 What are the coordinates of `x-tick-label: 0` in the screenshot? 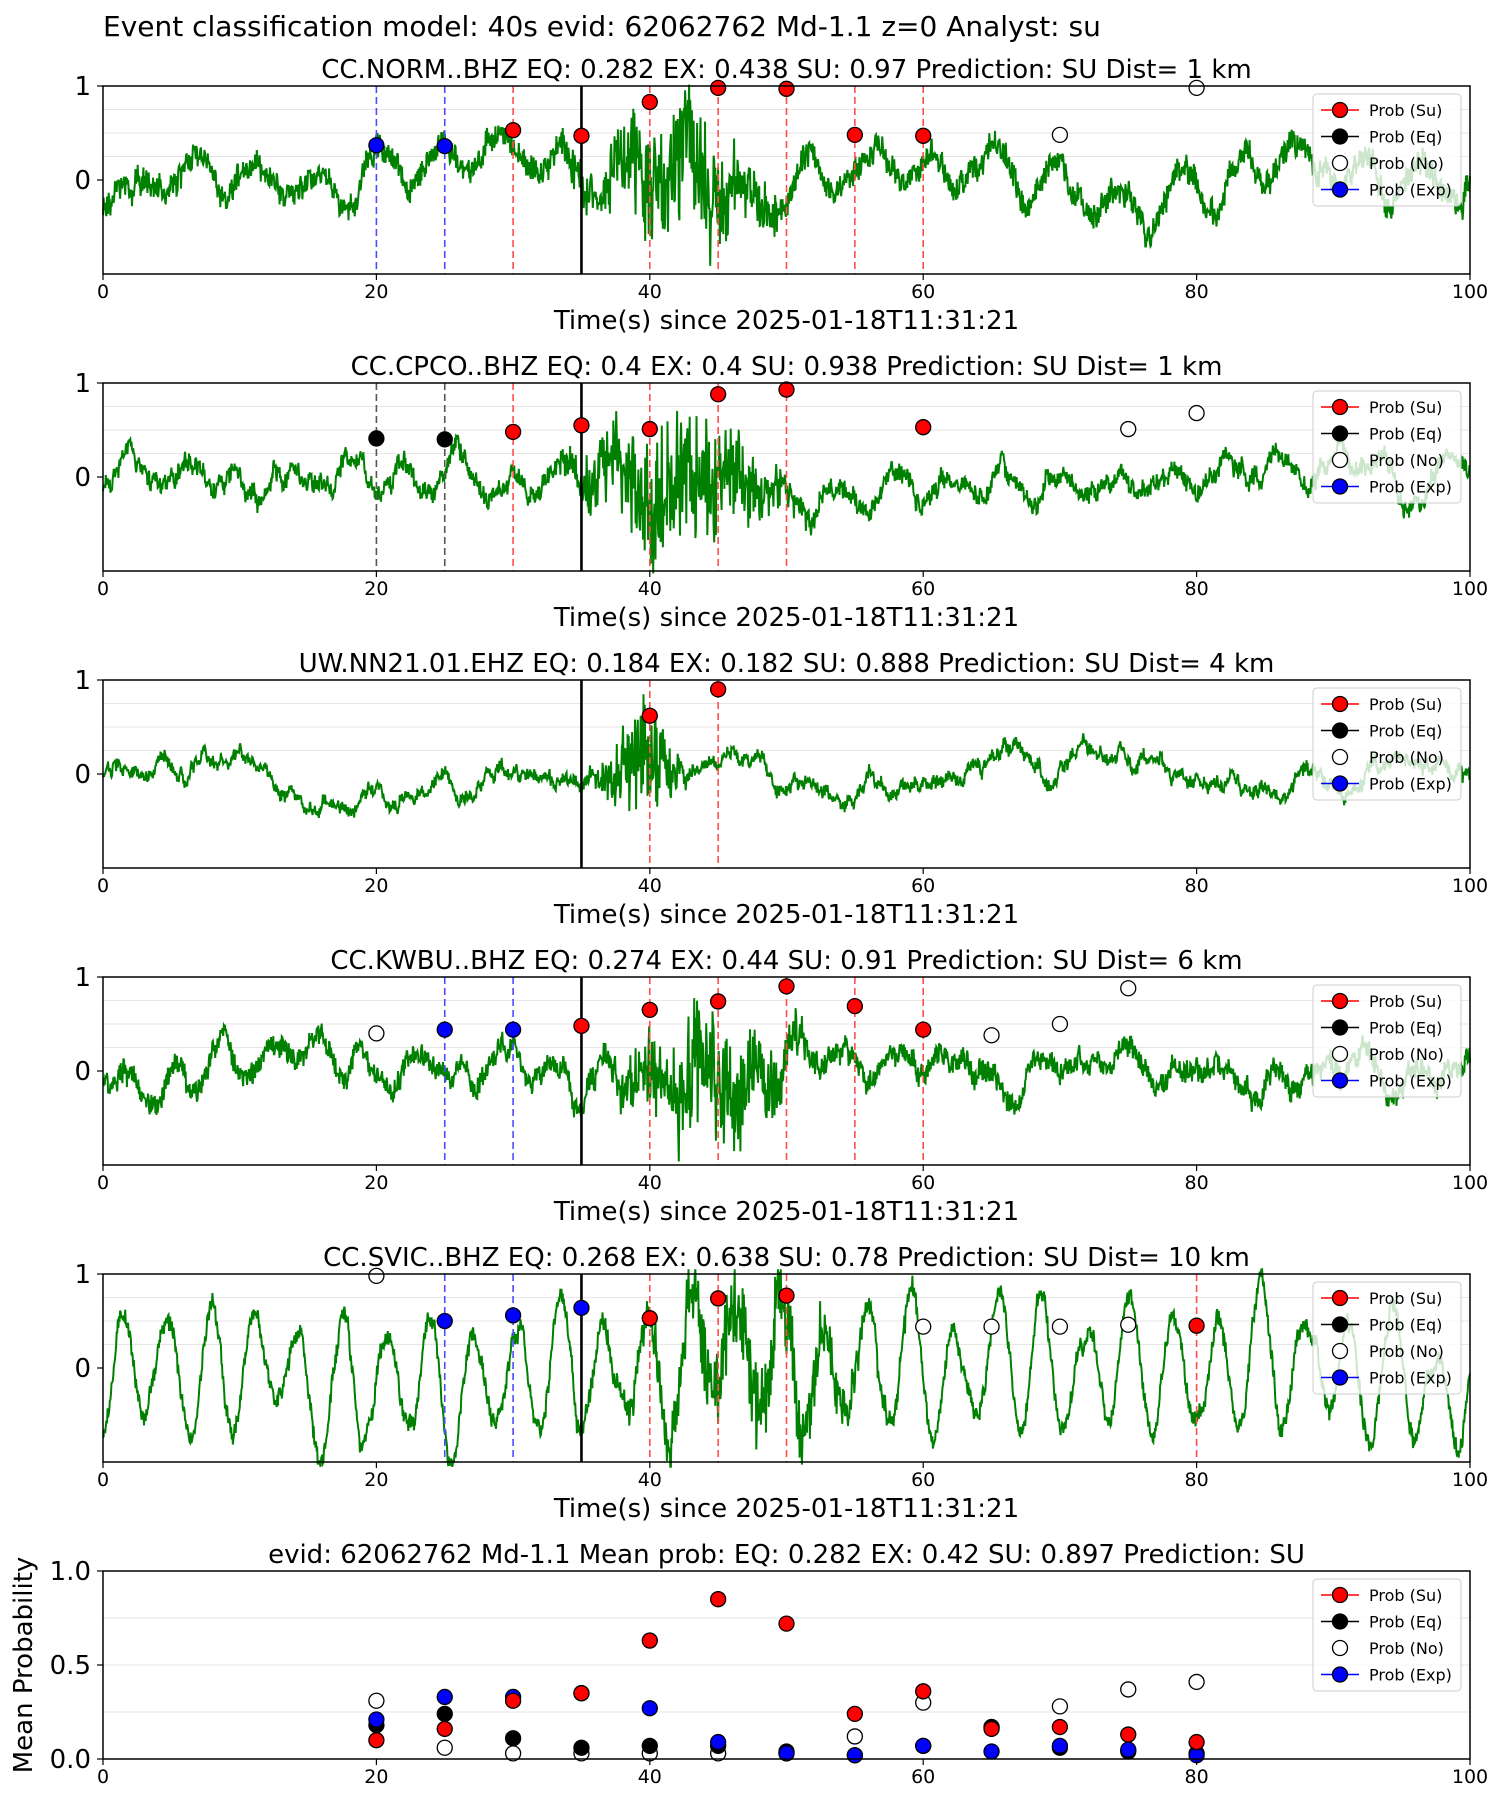 It's located at (103, 292).